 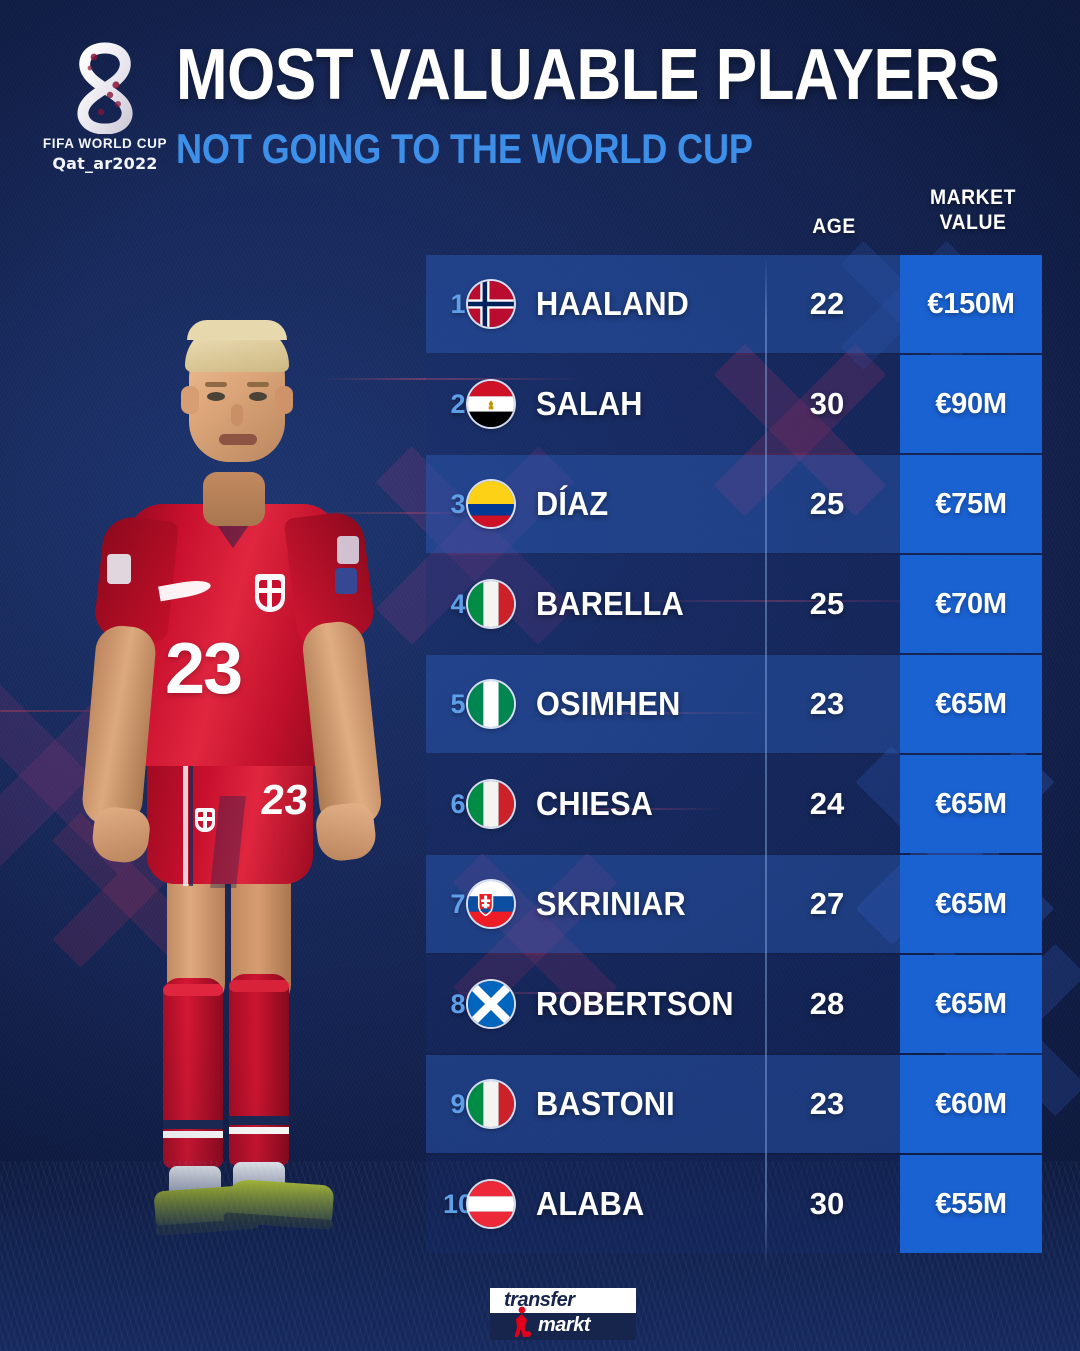 I want to click on player-name: OSIMHEN, so click(x=608, y=703).